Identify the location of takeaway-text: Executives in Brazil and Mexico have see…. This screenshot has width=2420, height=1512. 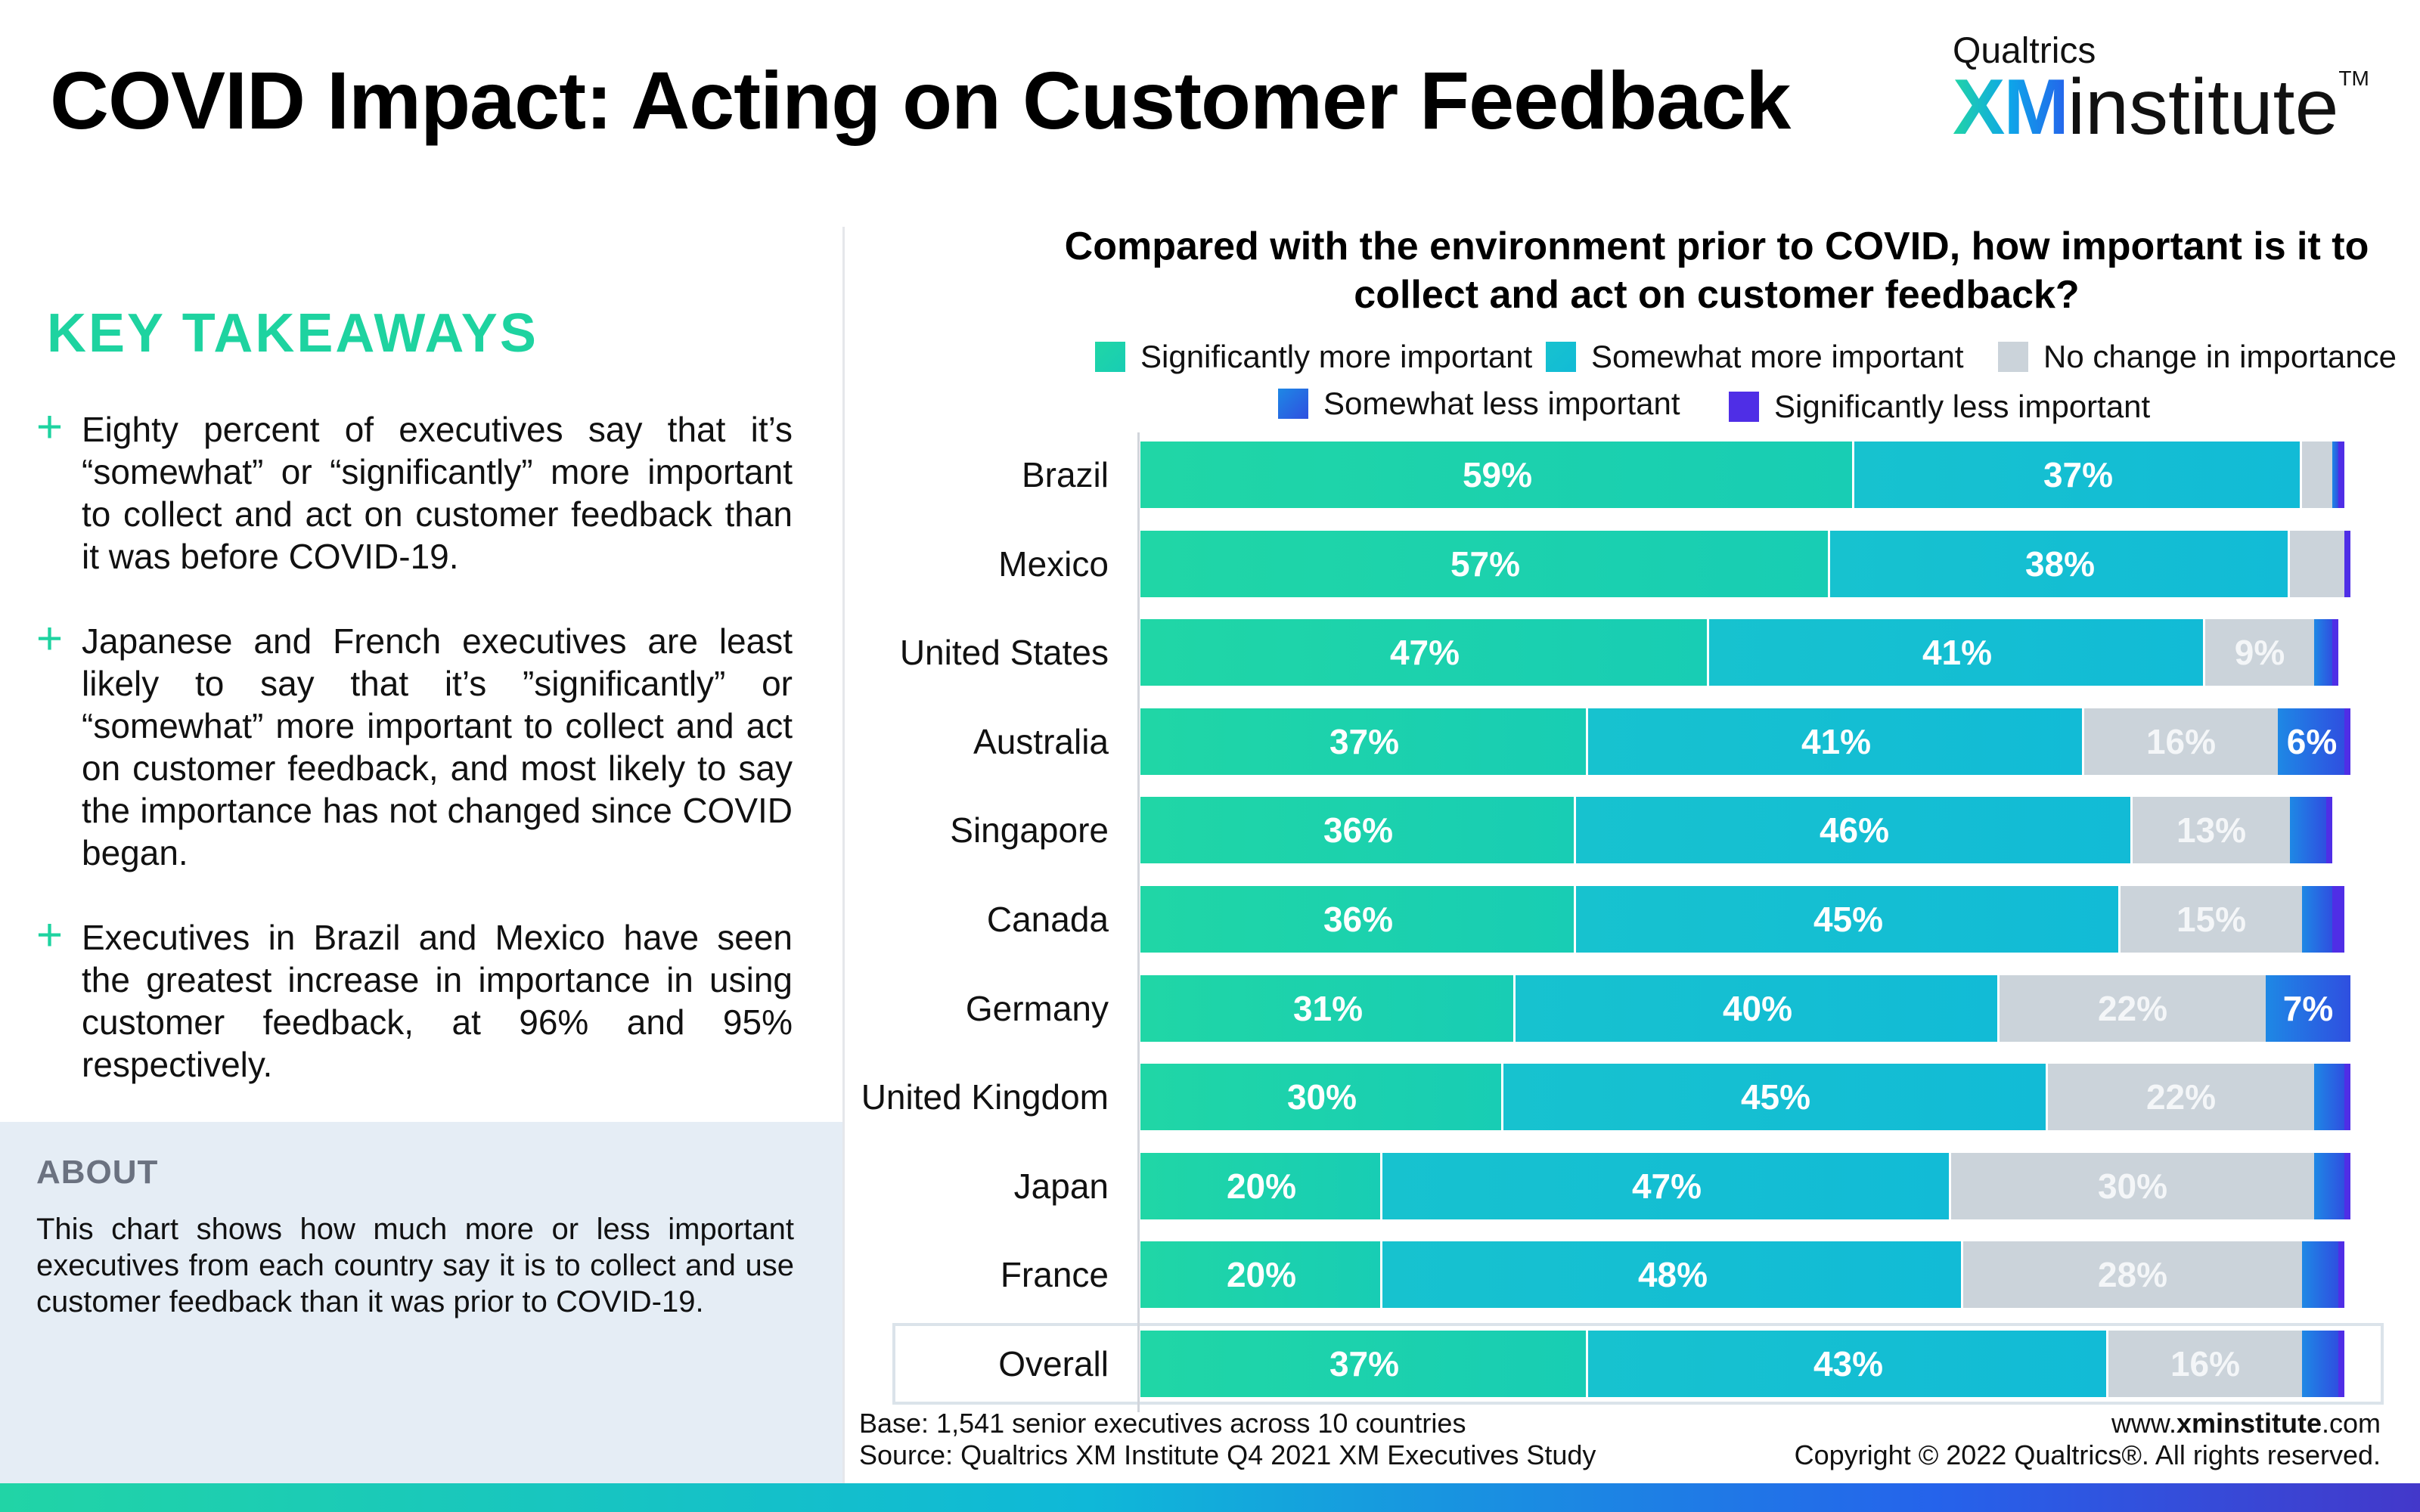
(437, 1001).